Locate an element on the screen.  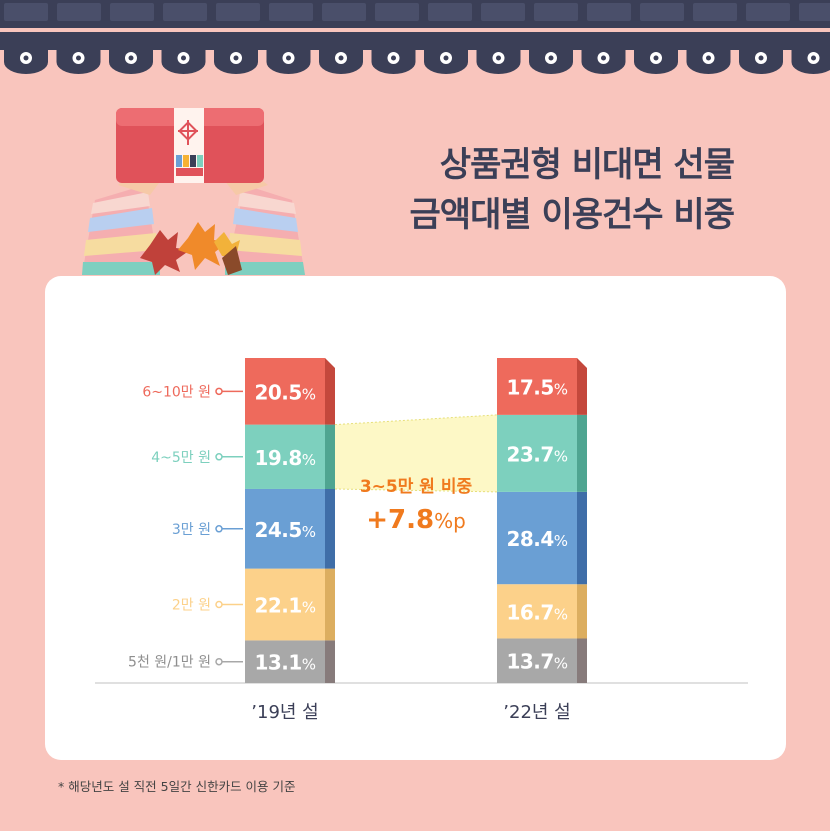
title-line-1: 상품권형 비대면 선물 is located at coordinates (587, 165).